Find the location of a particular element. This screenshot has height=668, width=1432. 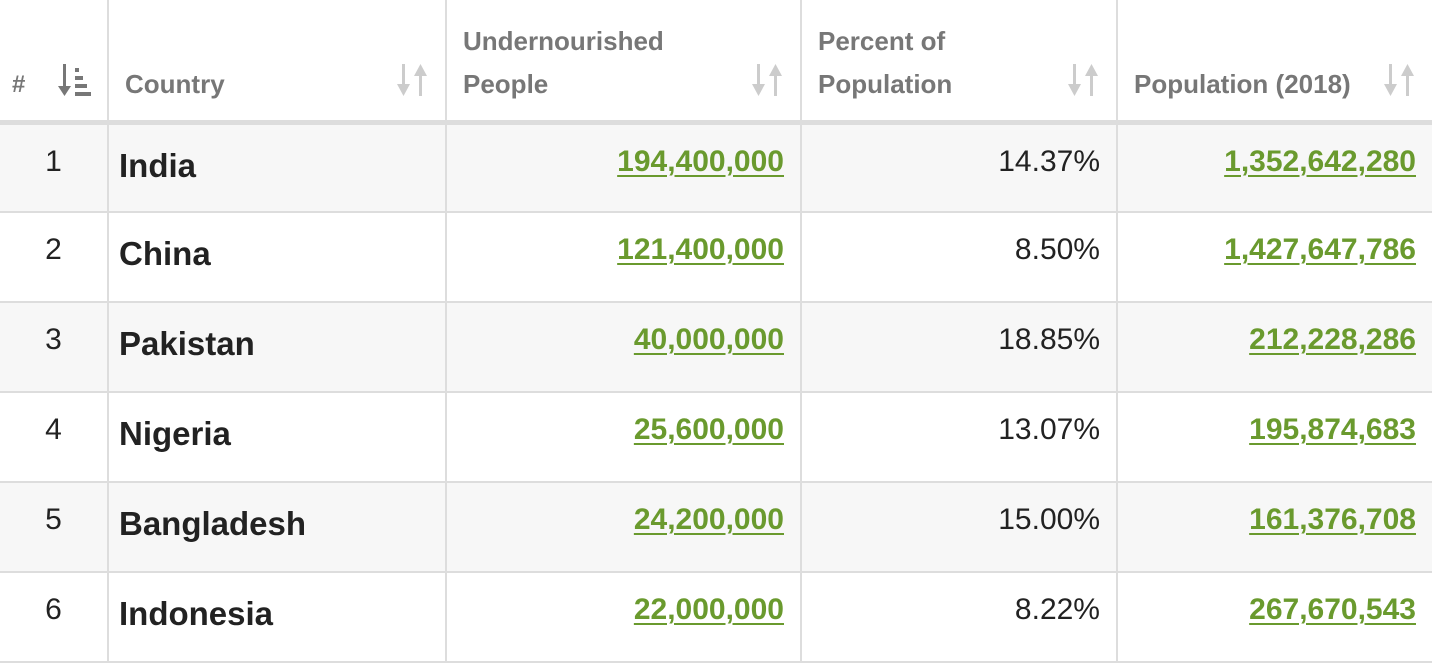

table-row: 6 Indonesia 22,000,000 8.22% 267,670,543 is located at coordinates (716, 617).